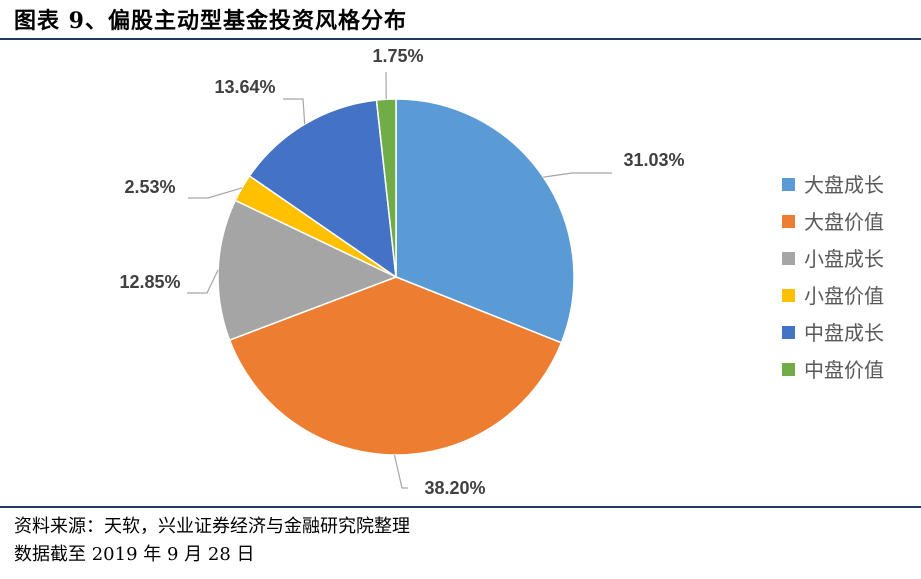  I want to click on legend-swatch-mid-value, so click(788, 369).